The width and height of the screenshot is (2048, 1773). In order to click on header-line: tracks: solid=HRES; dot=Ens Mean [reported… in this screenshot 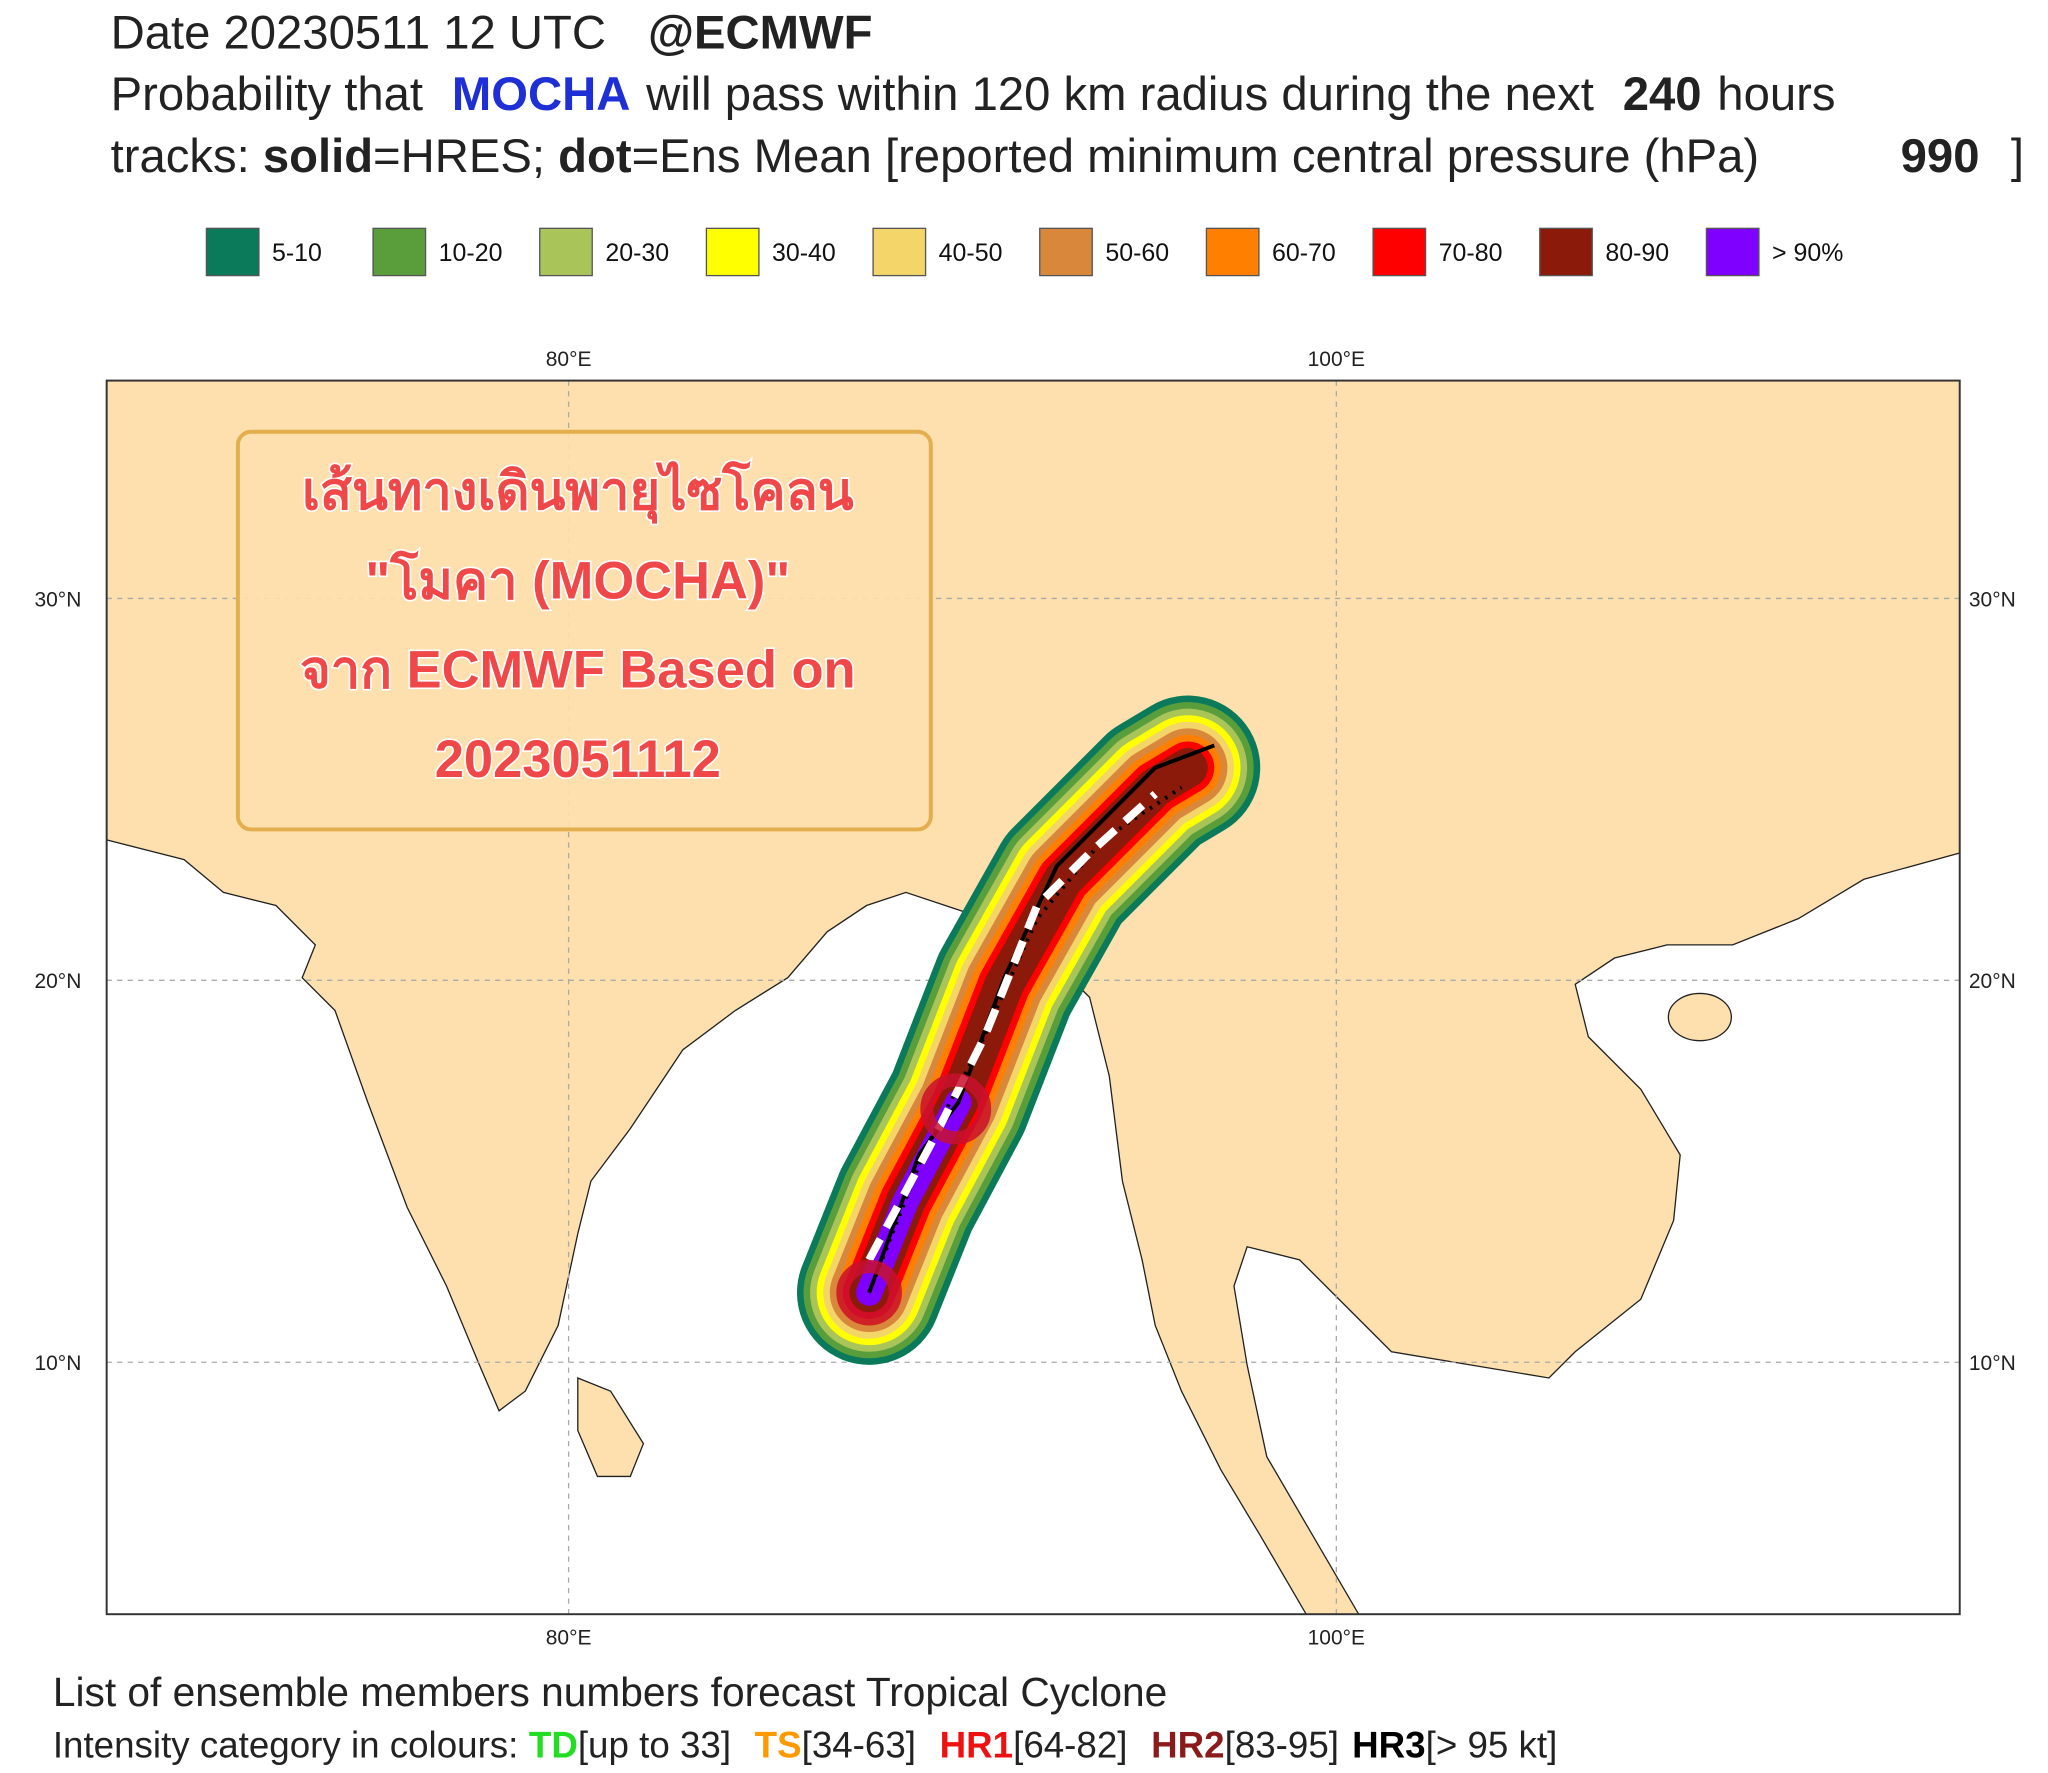, I will do `click(935, 156)`.